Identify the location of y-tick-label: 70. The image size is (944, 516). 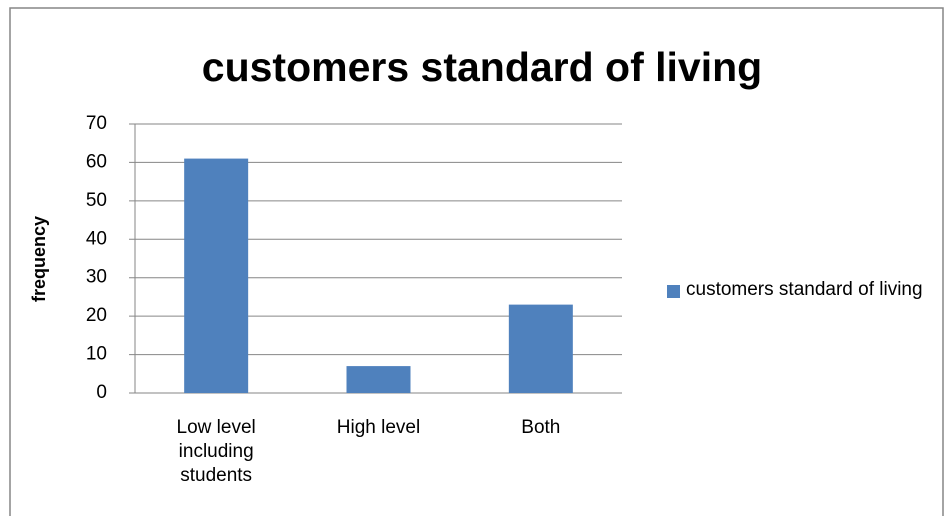
(96, 123).